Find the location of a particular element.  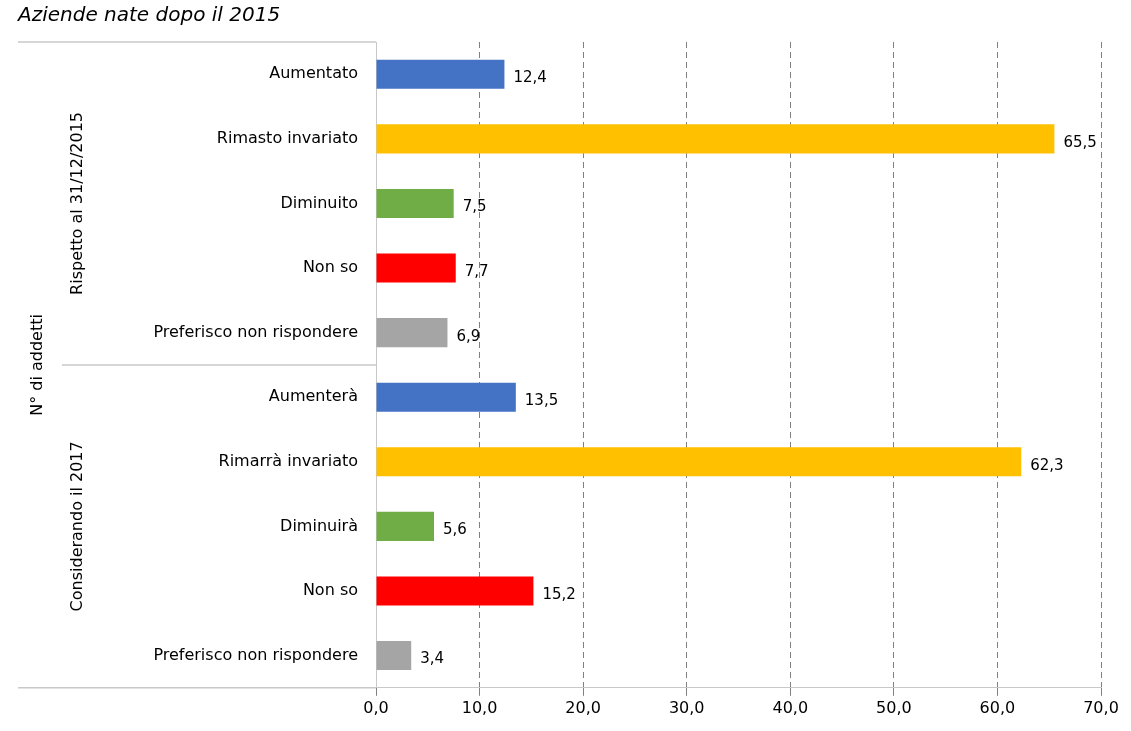

data-label: 62,3 is located at coordinates (1047, 464).